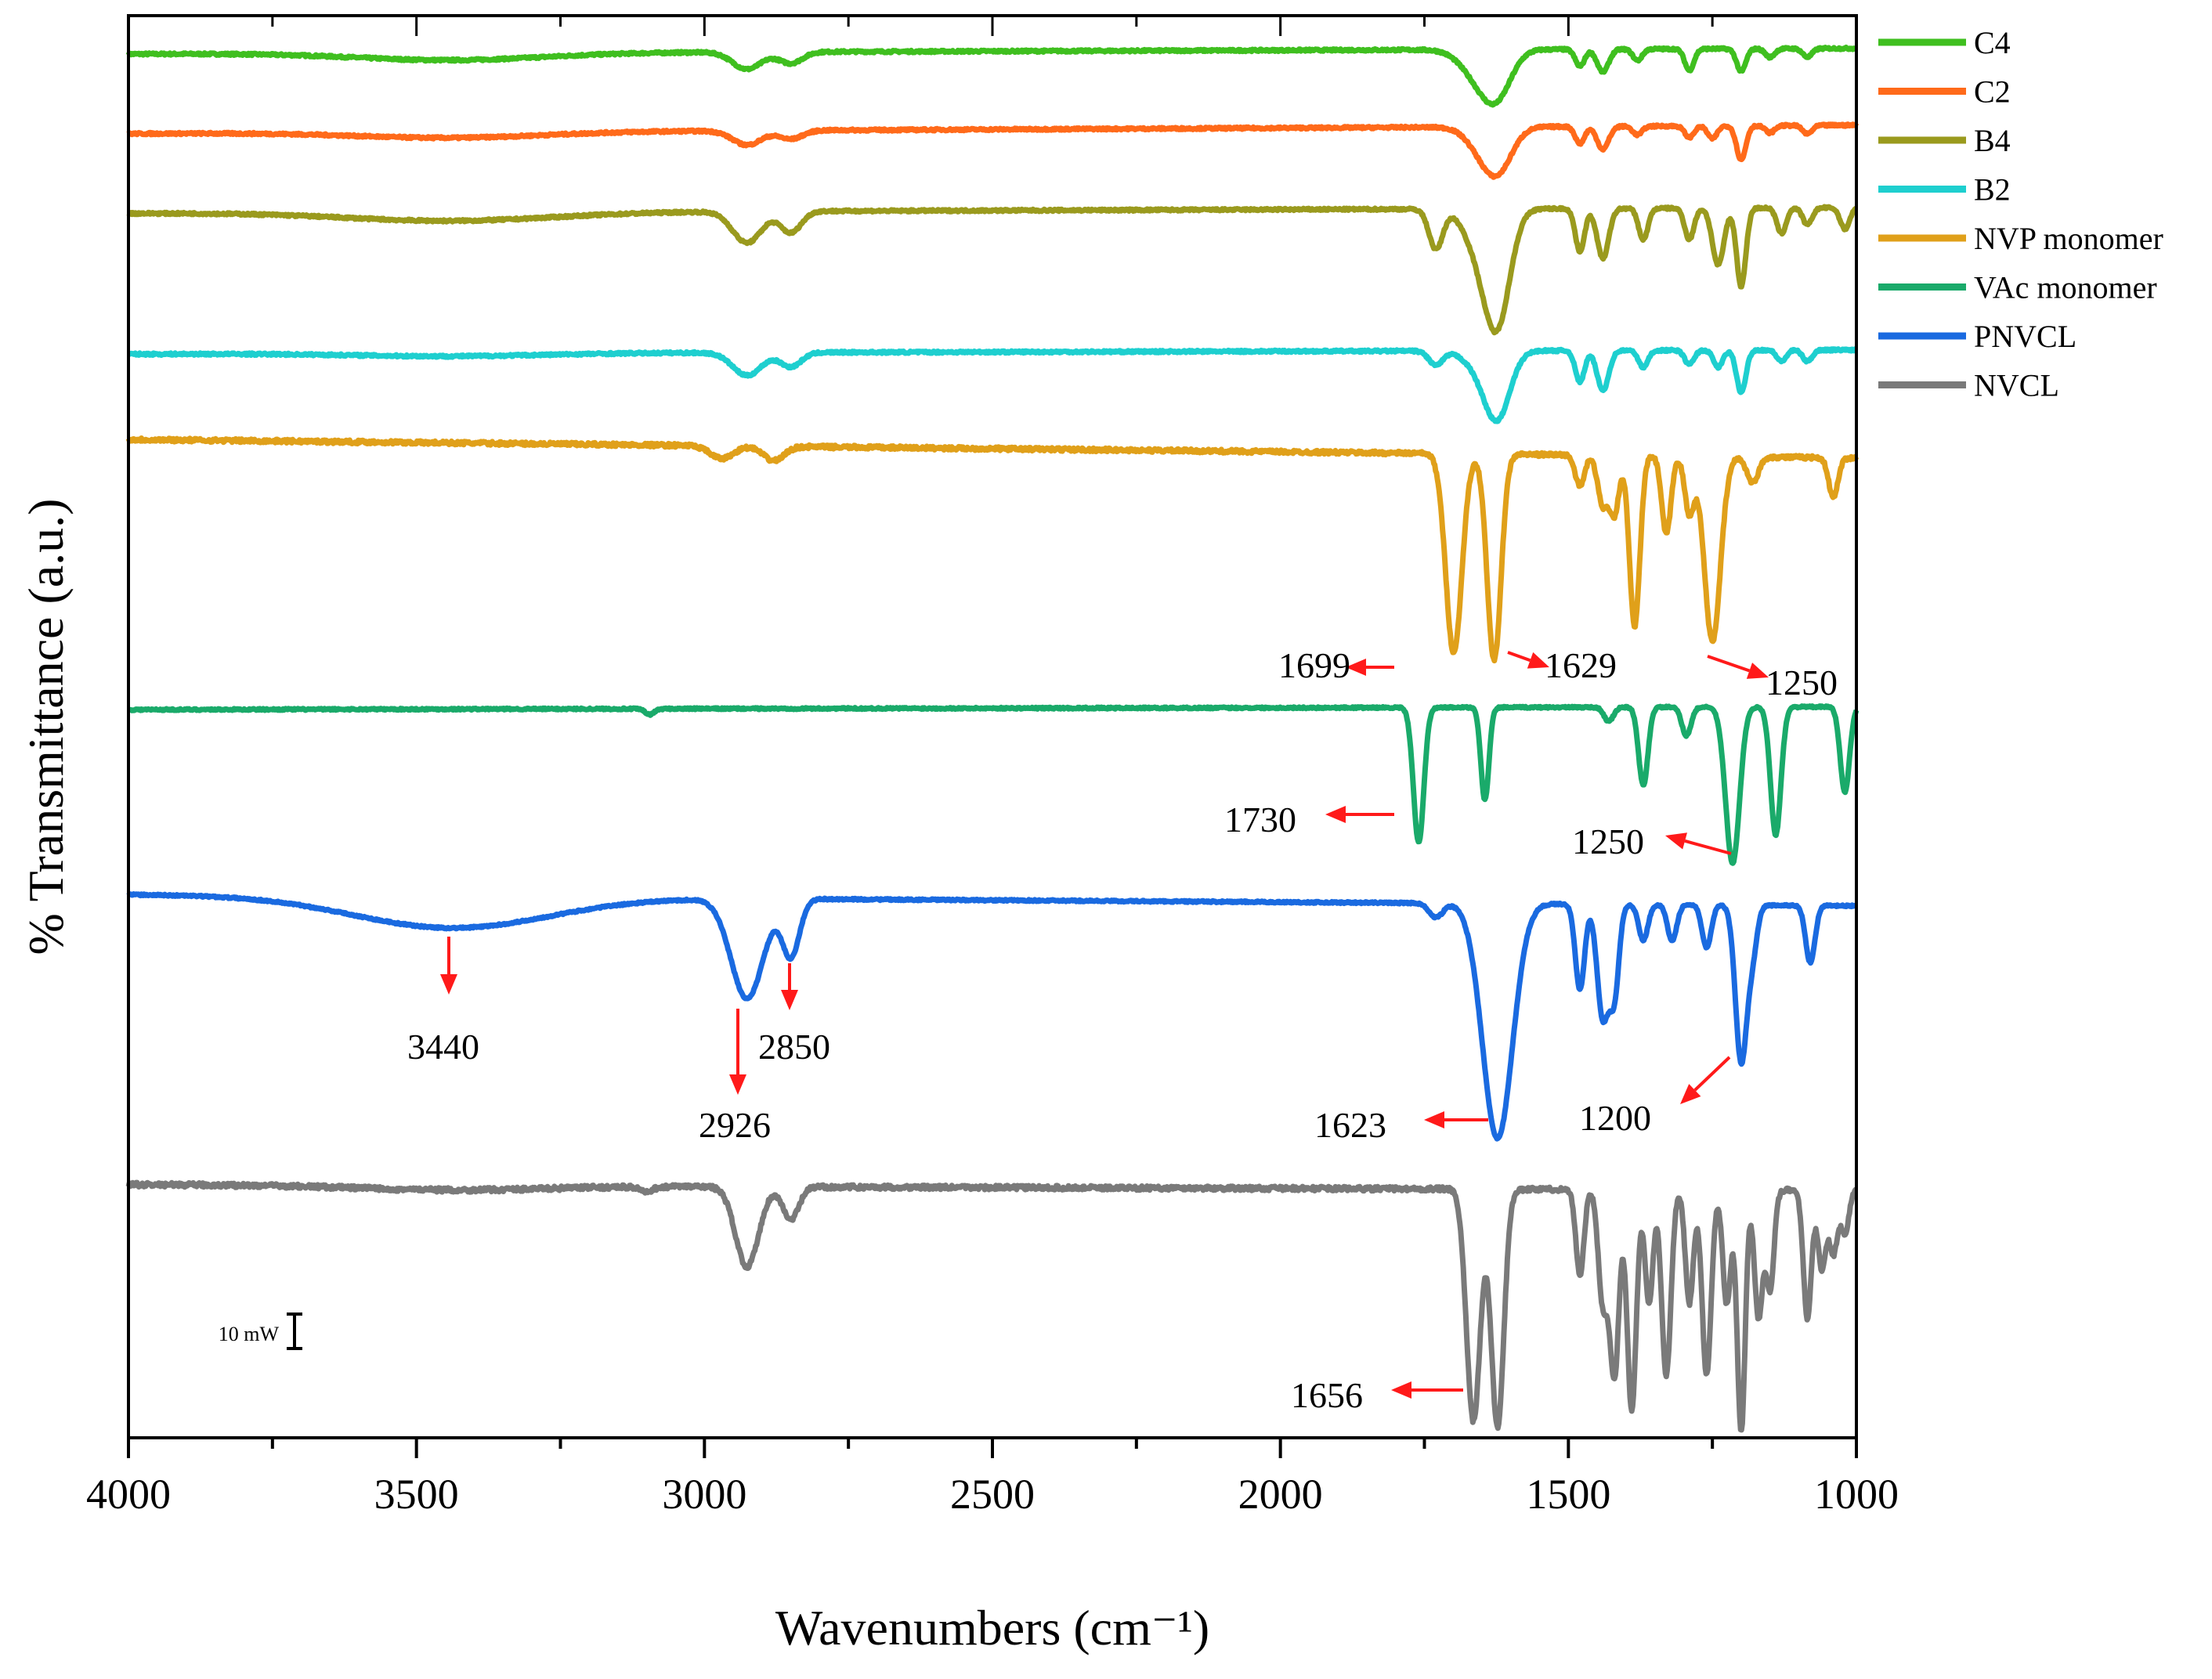 Image resolution: width=2212 pixels, height=1679 pixels. Describe the element at coordinates (992, 549) in the screenshot. I see `series-line-nvp-monomer` at that location.